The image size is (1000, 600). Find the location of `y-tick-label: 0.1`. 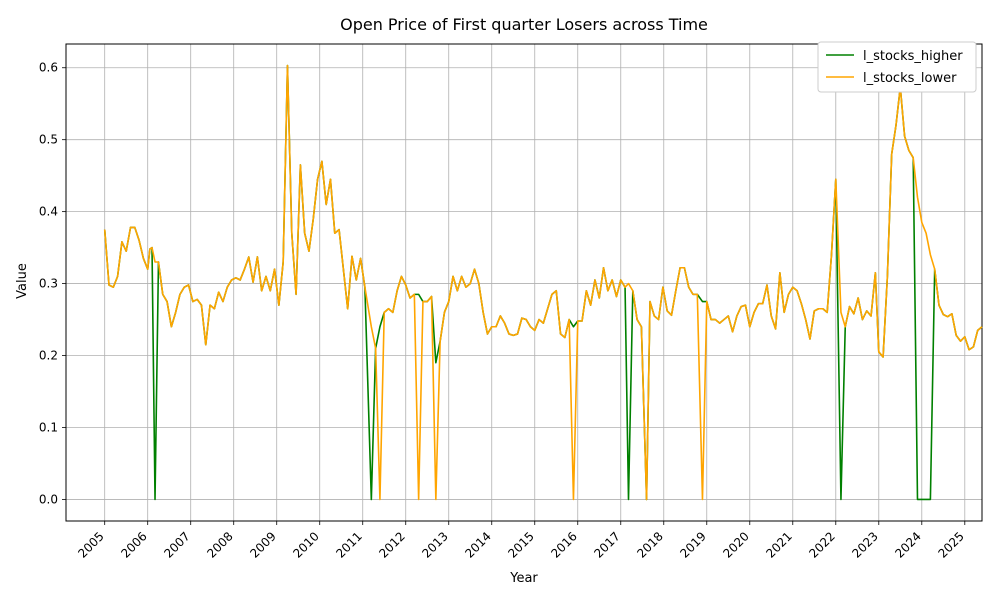

y-tick-label: 0.1 is located at coordinates (48, 427).